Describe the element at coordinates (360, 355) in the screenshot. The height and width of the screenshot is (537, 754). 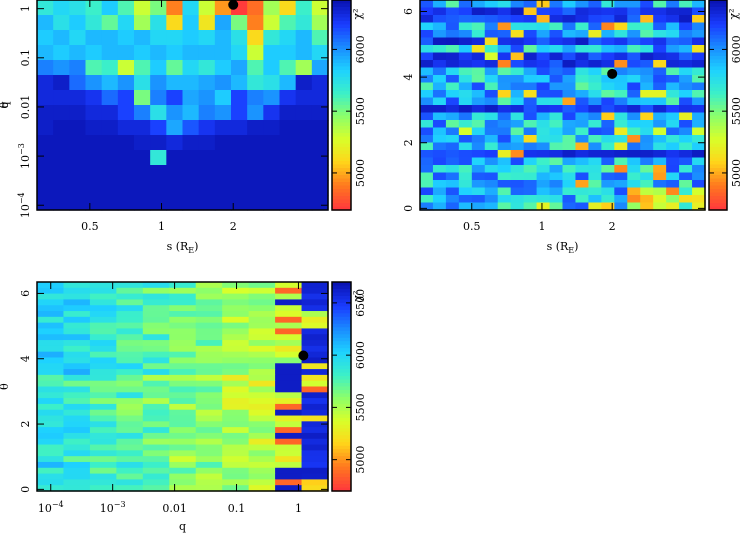
I see `colorbar-tick-label: 6000` at that location.